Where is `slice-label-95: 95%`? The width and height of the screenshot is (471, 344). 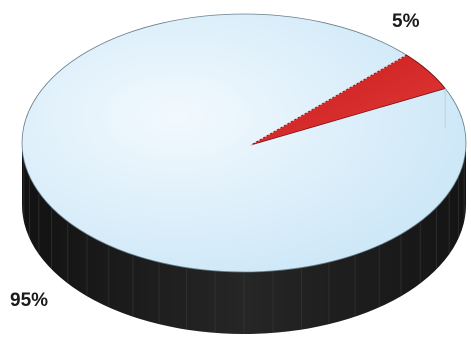
slice-label-95: 95% is located at coordinates (29, 300).